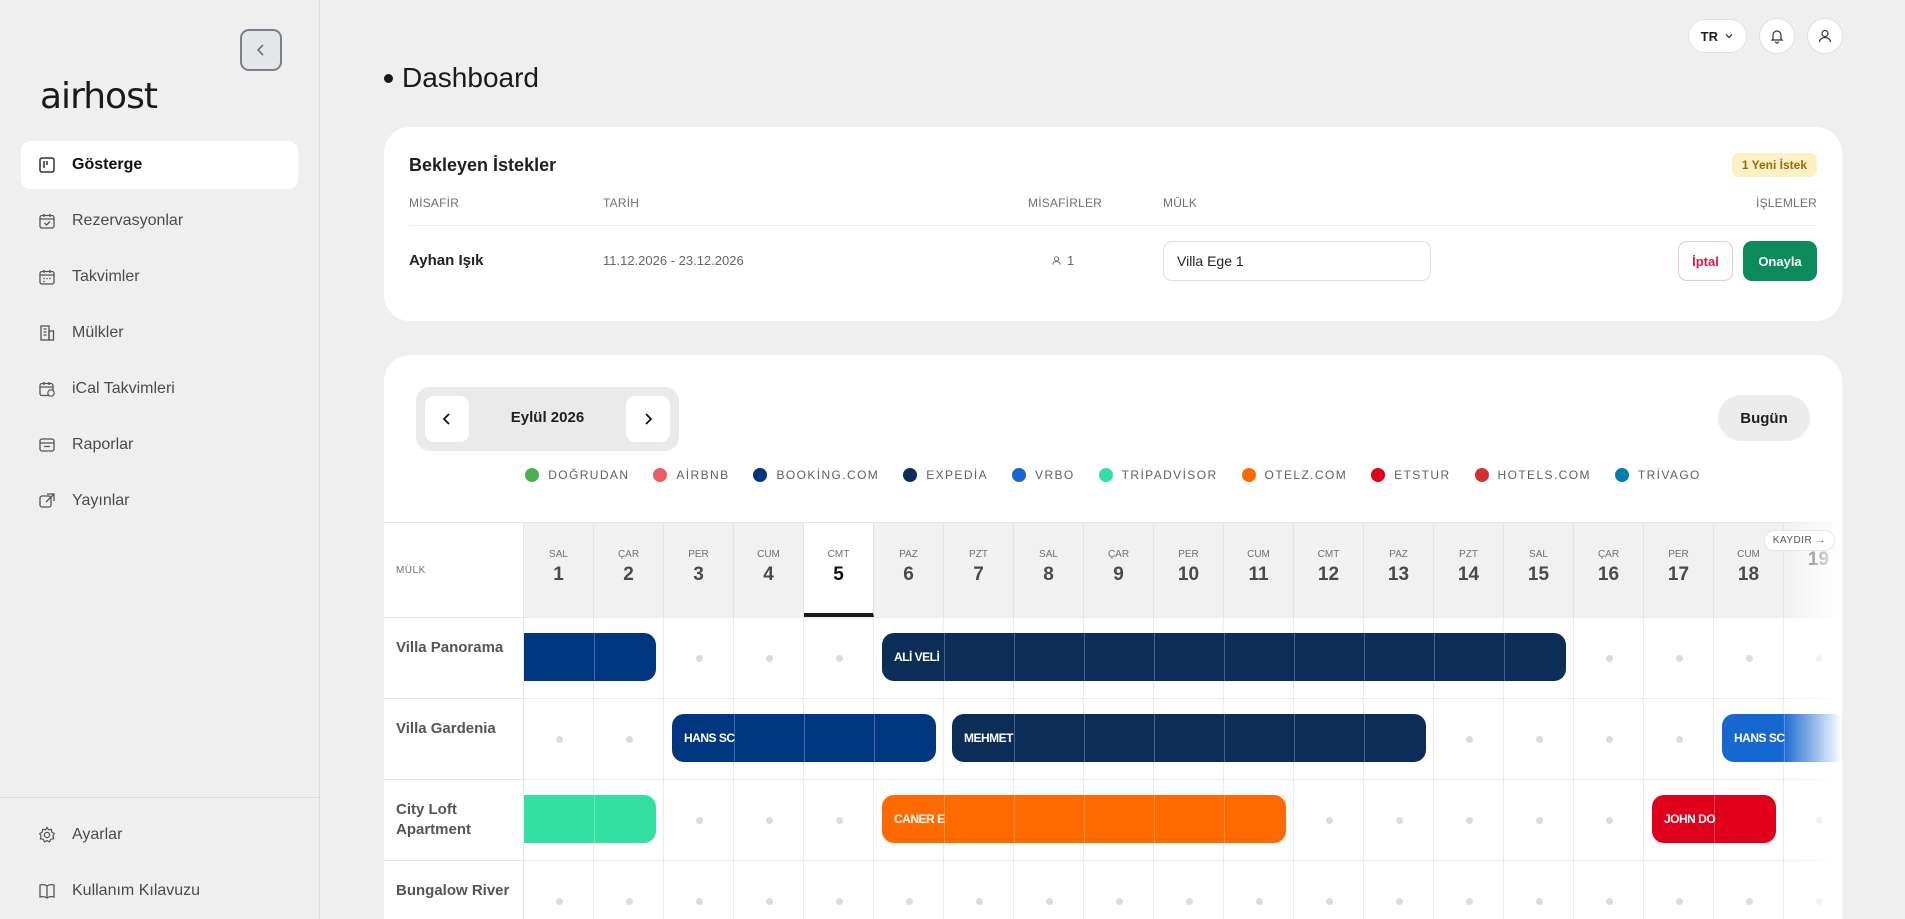 The height and width of the screenshot is (919, 1905). I want to click on sidebar-item-ical-takvimleri: iCal Takvimleri, so click(159, 389).